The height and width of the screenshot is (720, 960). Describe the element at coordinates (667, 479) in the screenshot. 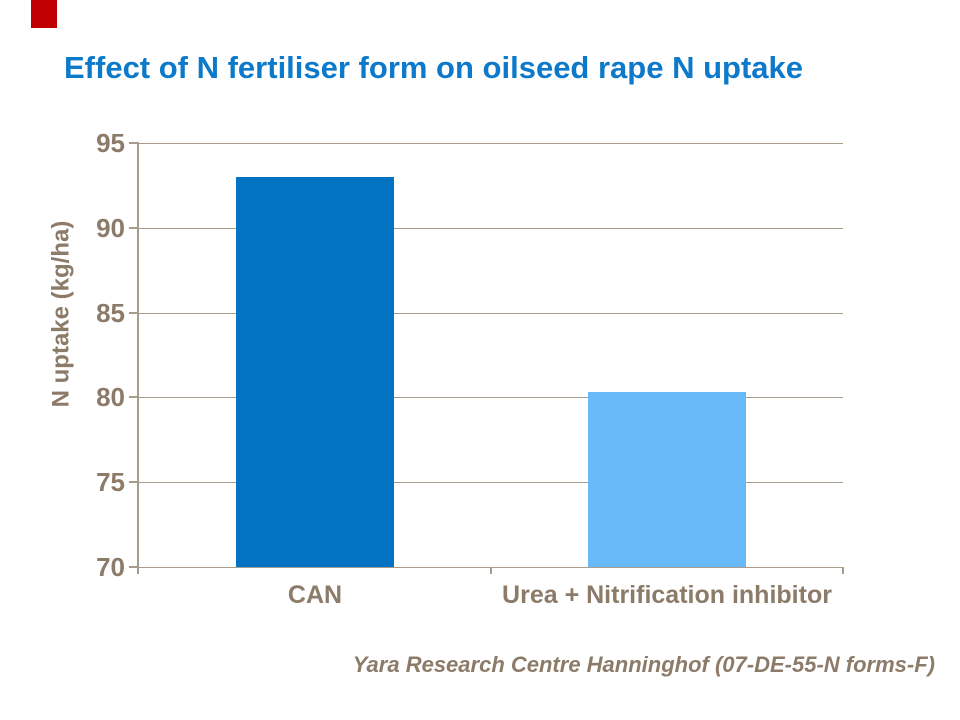

I see `bar-urea-nitrification-inhibitor` at that location.